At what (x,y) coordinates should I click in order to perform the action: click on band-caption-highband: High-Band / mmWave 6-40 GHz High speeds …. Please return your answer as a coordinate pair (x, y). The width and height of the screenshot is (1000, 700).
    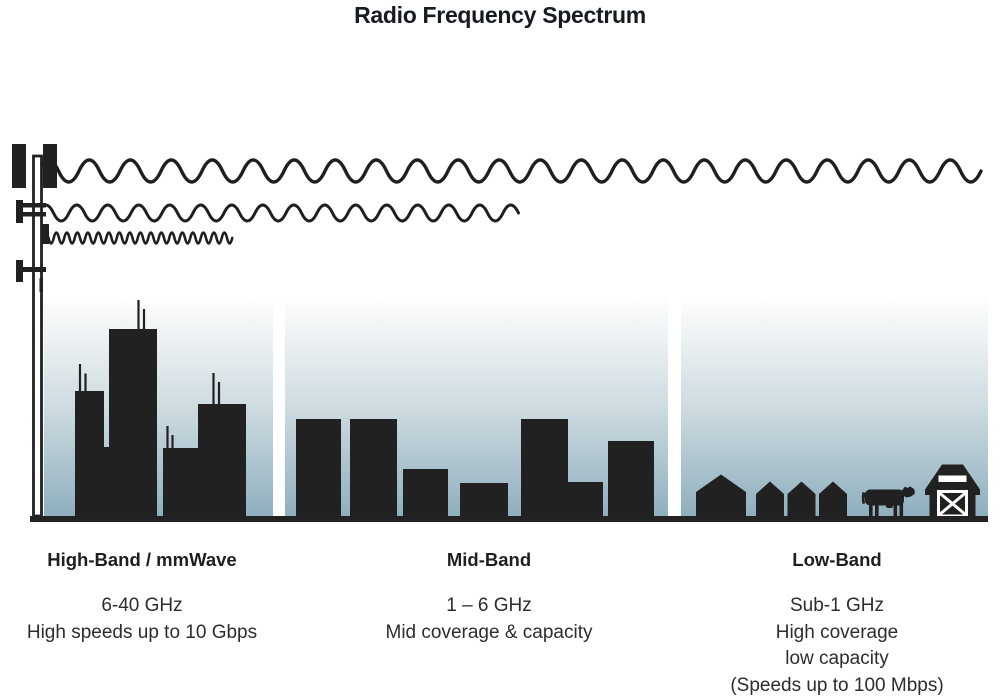
    Looking at the image, I should click on (142, 597).